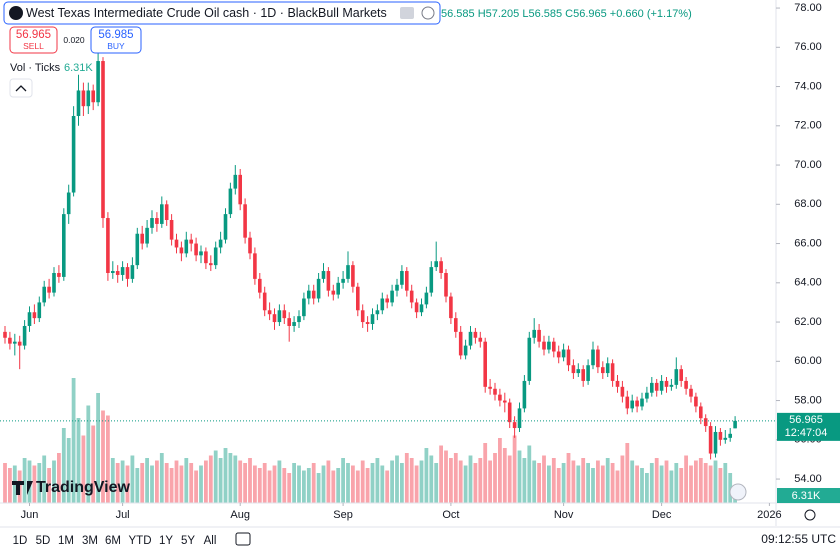 This screenshot has width=840, height=550. I want to click on y-tick-label: 78.00, so click(808, 8).